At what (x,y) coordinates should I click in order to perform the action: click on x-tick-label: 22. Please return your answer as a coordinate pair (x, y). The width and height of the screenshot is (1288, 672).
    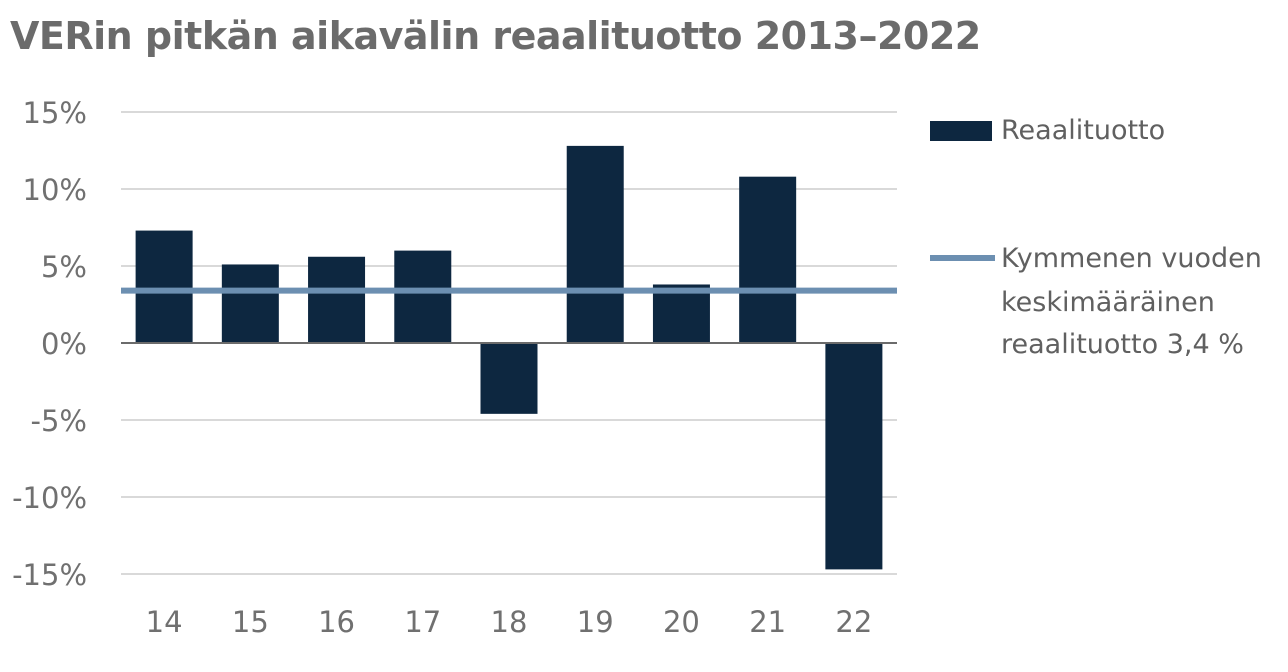
    Looking at the image, I should click on (853, 622).